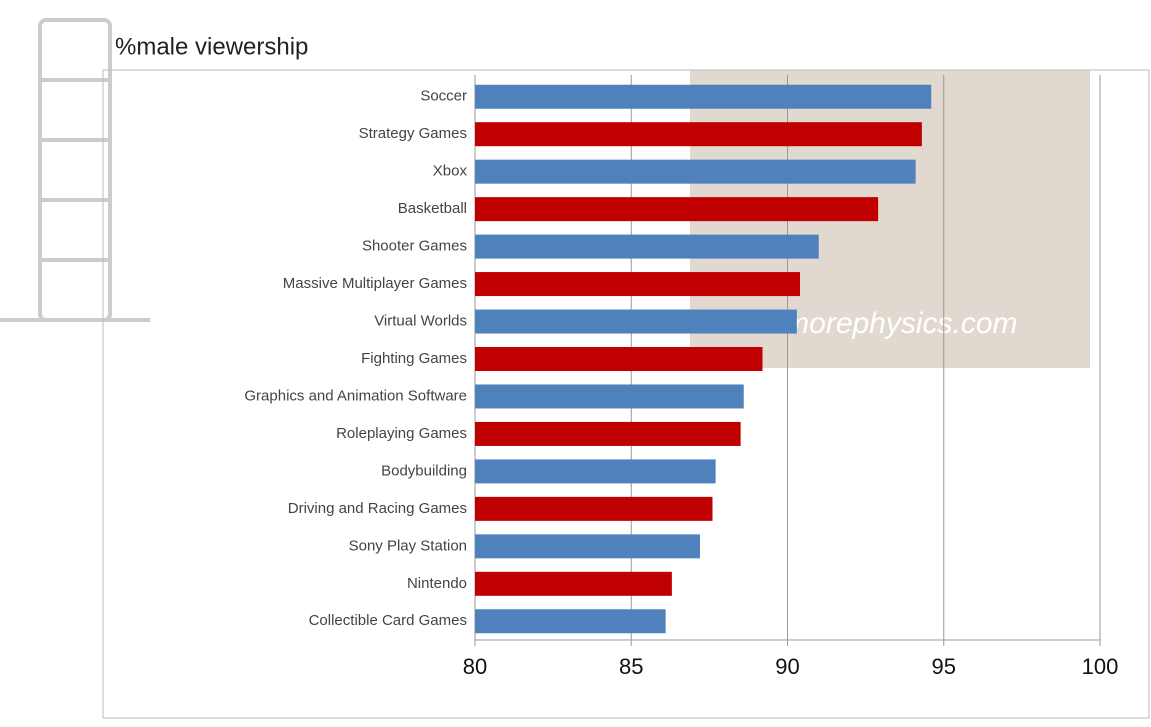 The width and height of the screenshot is (1151, 727). What do you see at coordinates (408, 545) in the screenshot?
I see `y-tick-label: Sony Play Station` at bounding box center [408, 545].